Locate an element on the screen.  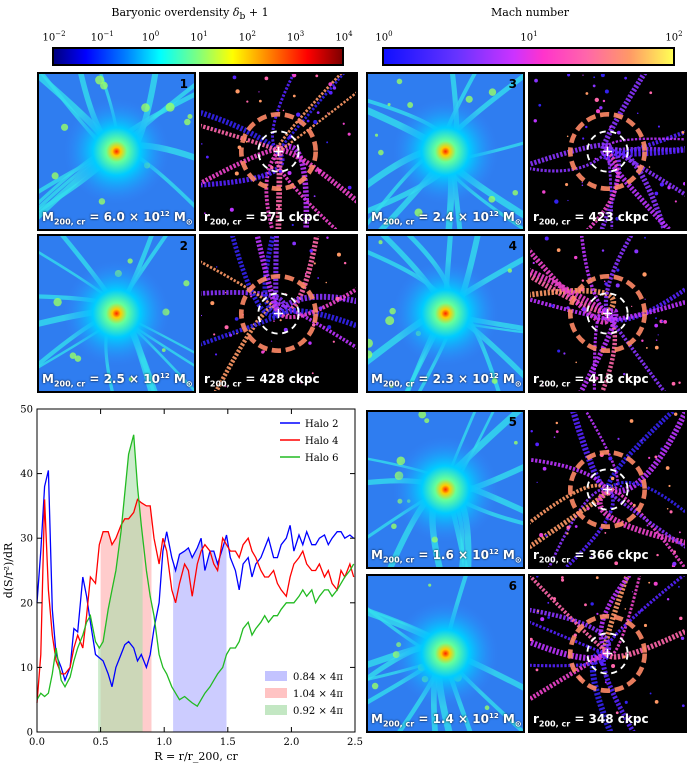
halo-number: 2 is located at coordinates (183, 246).